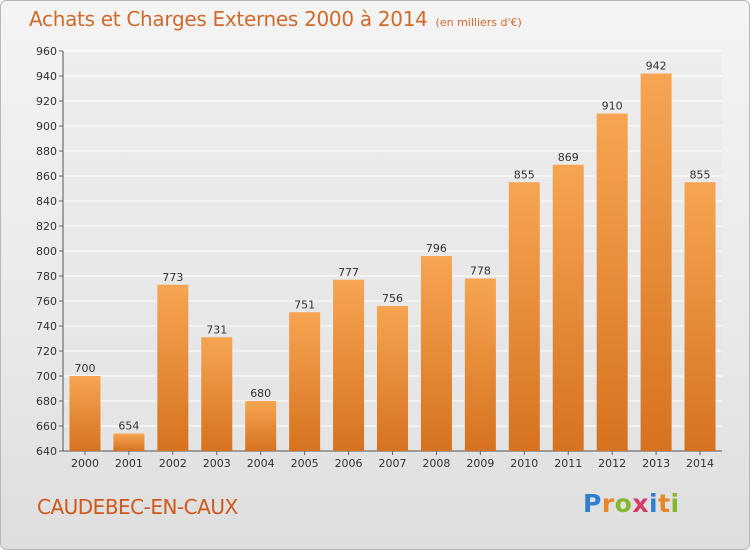  Describe the element at coordinates (46, 451) in the screenshot. I see `y-tick-label: 640` at that location.